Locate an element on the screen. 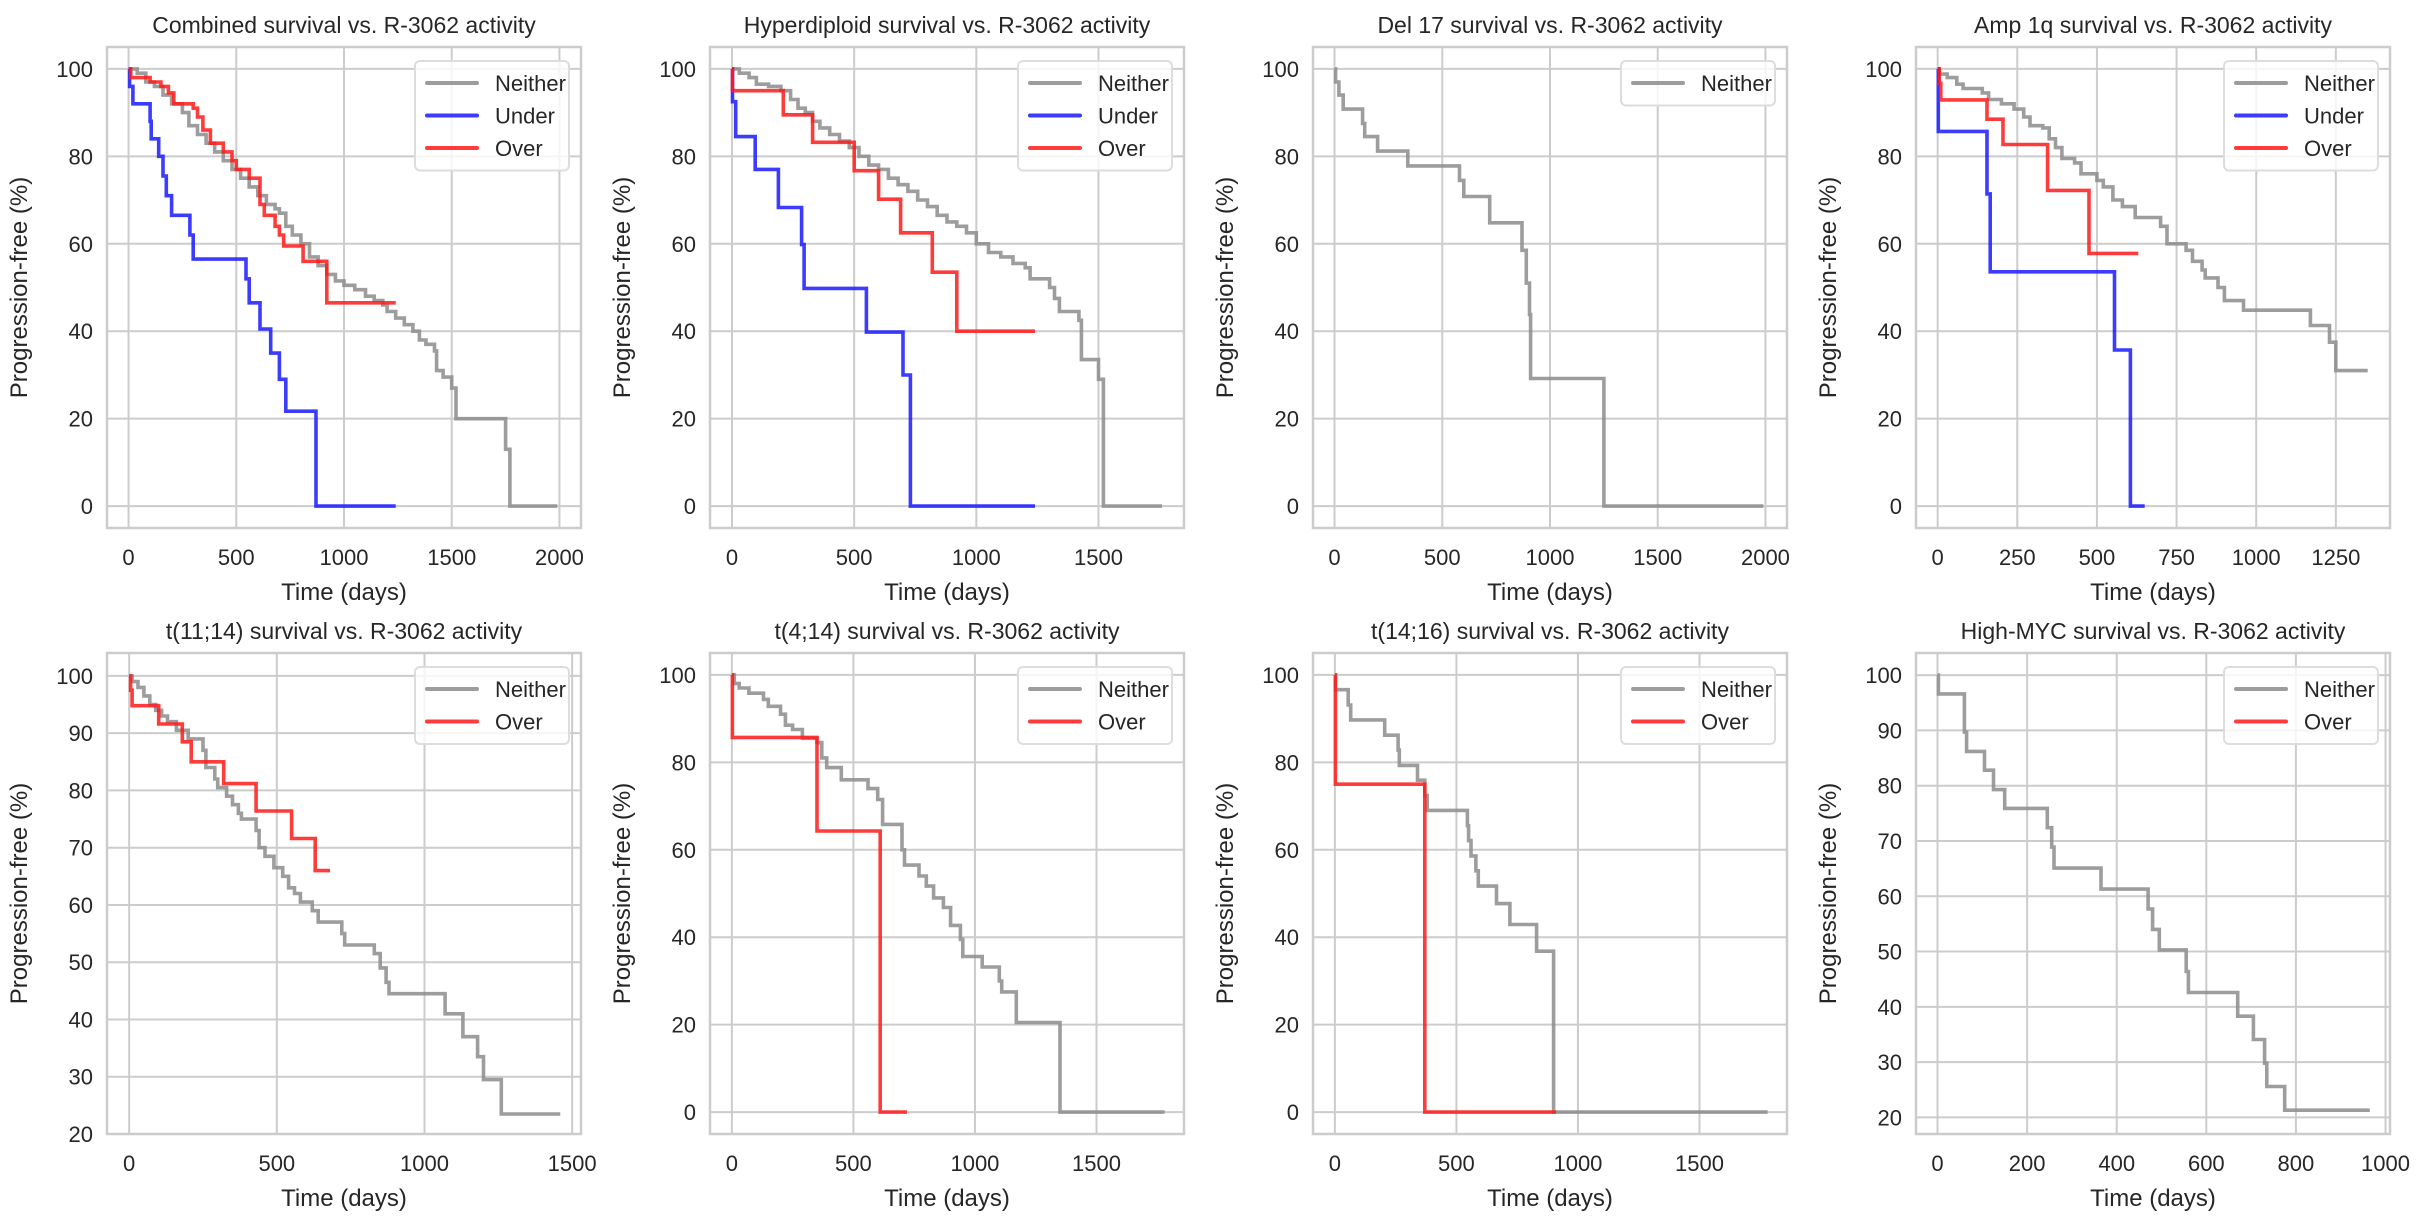 This screenshot has width=2418, height=1223. chart-title: Combined survival vs. R-3062 activity is located at coordinates (344, 25).